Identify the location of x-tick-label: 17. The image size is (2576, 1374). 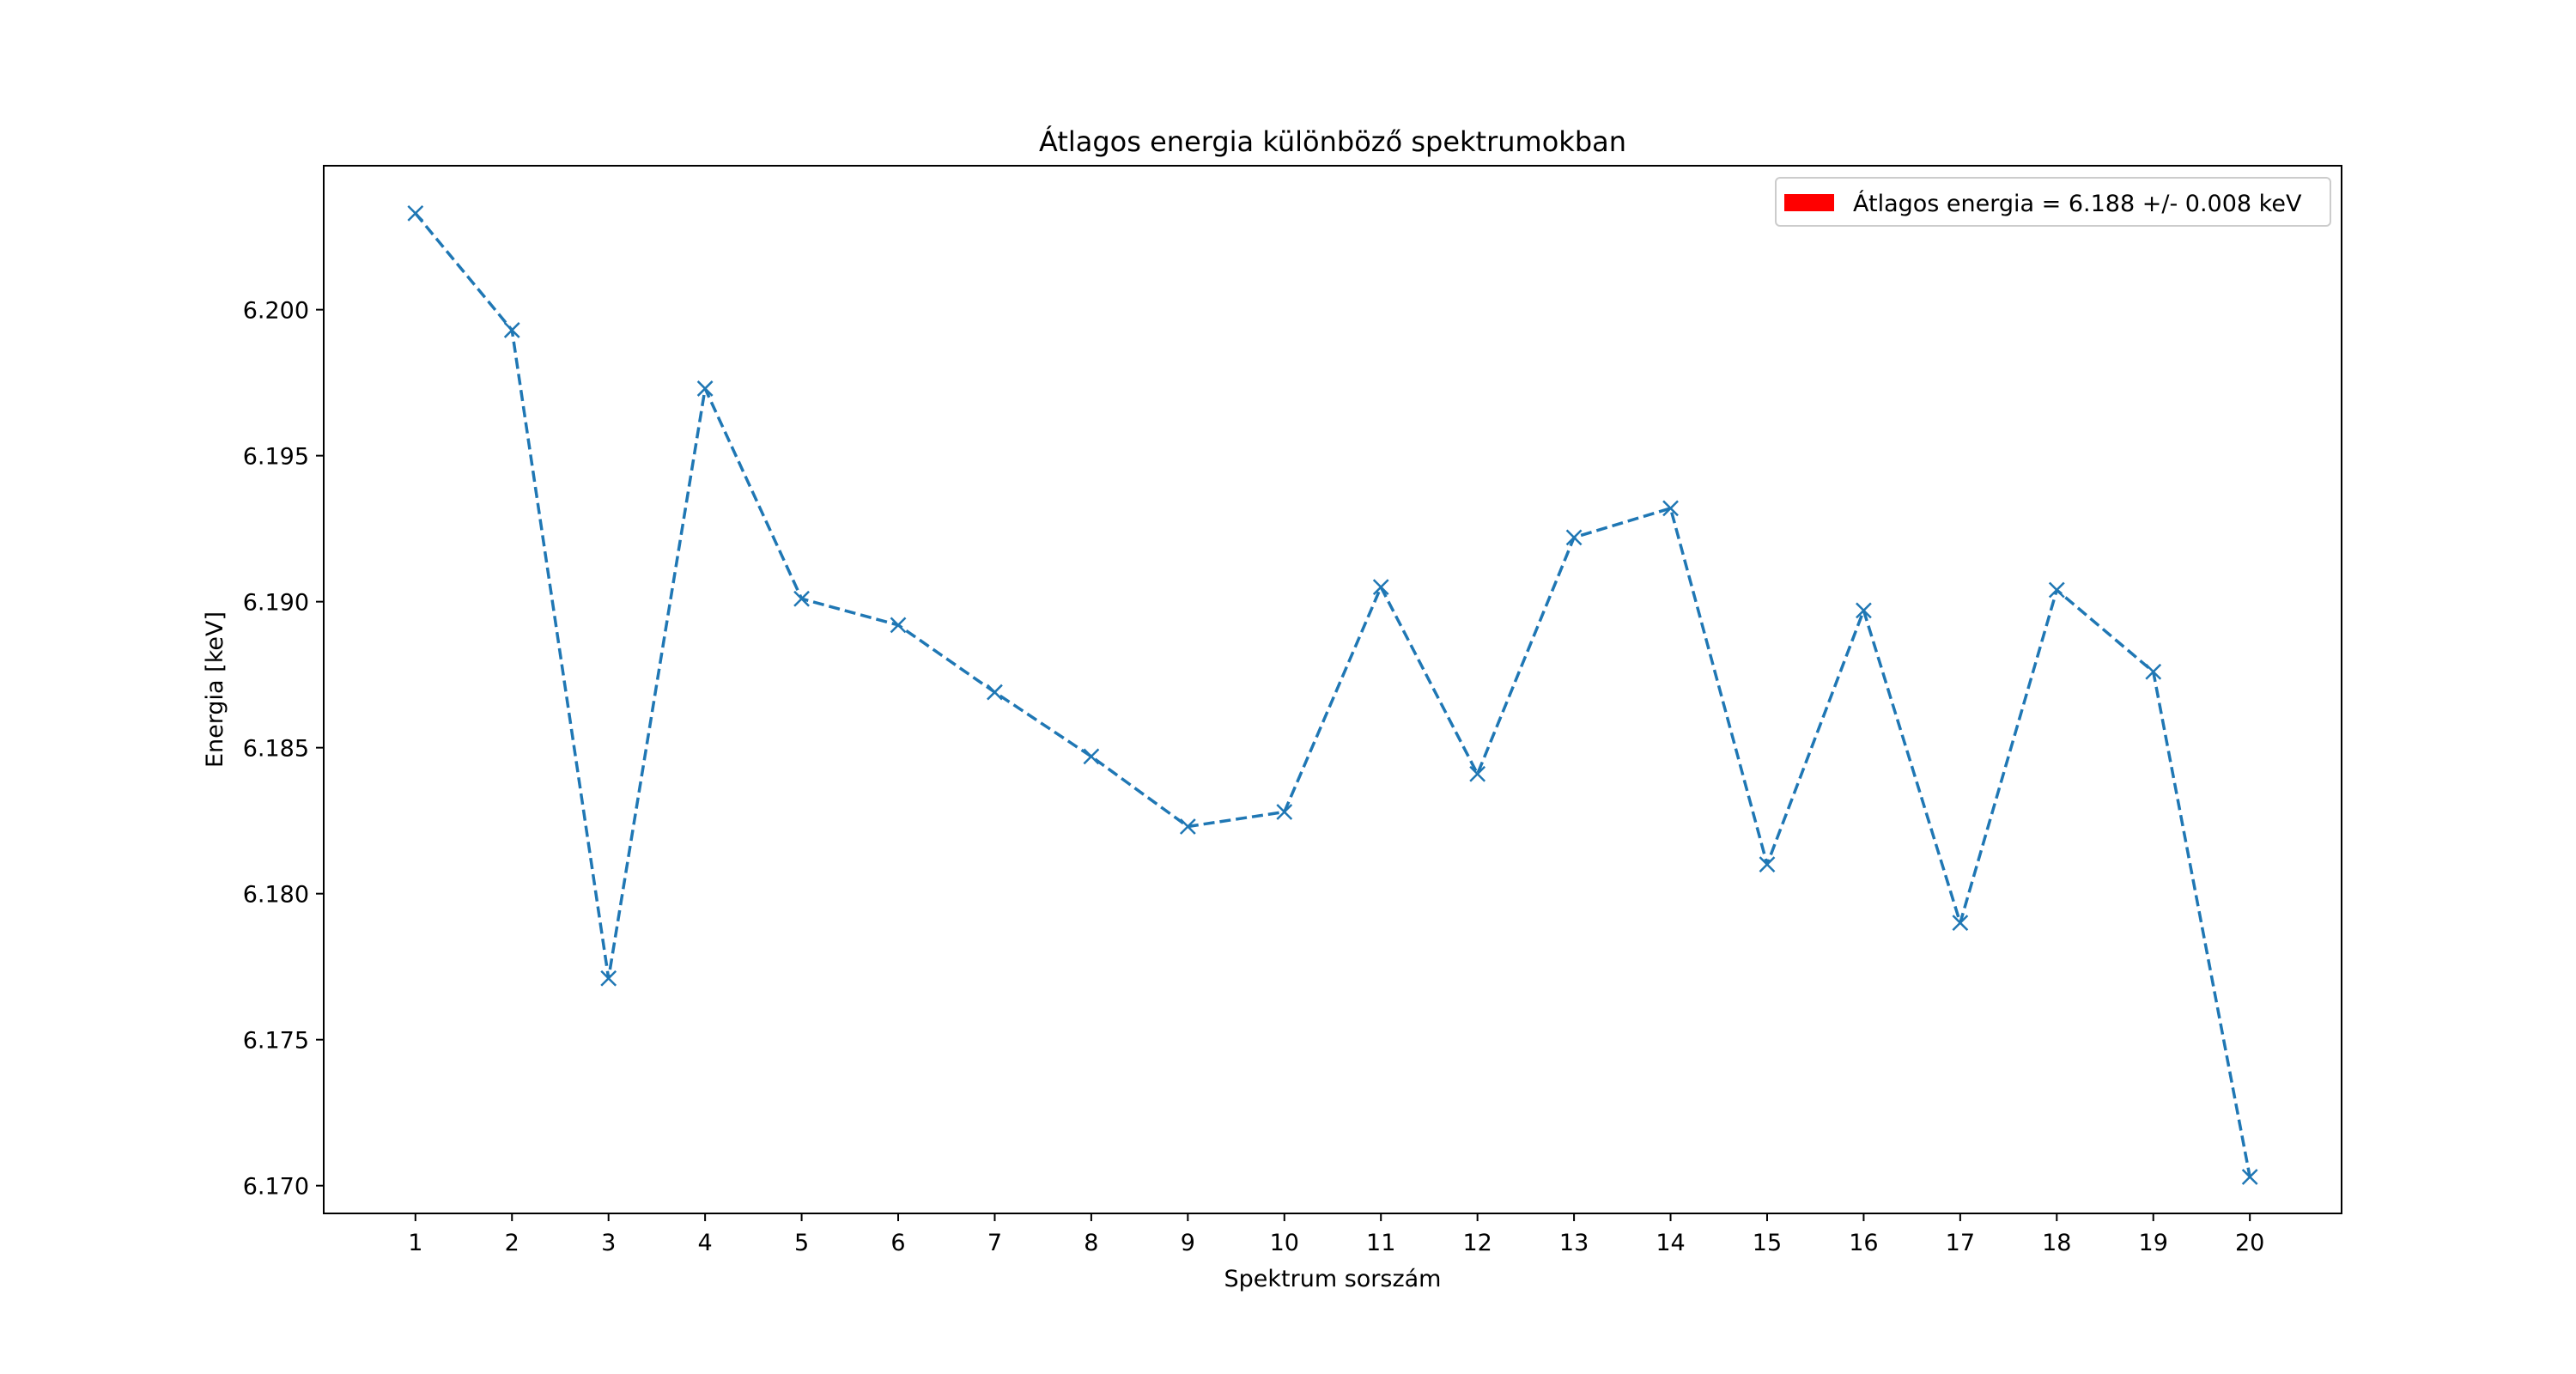
(1960, 1243).